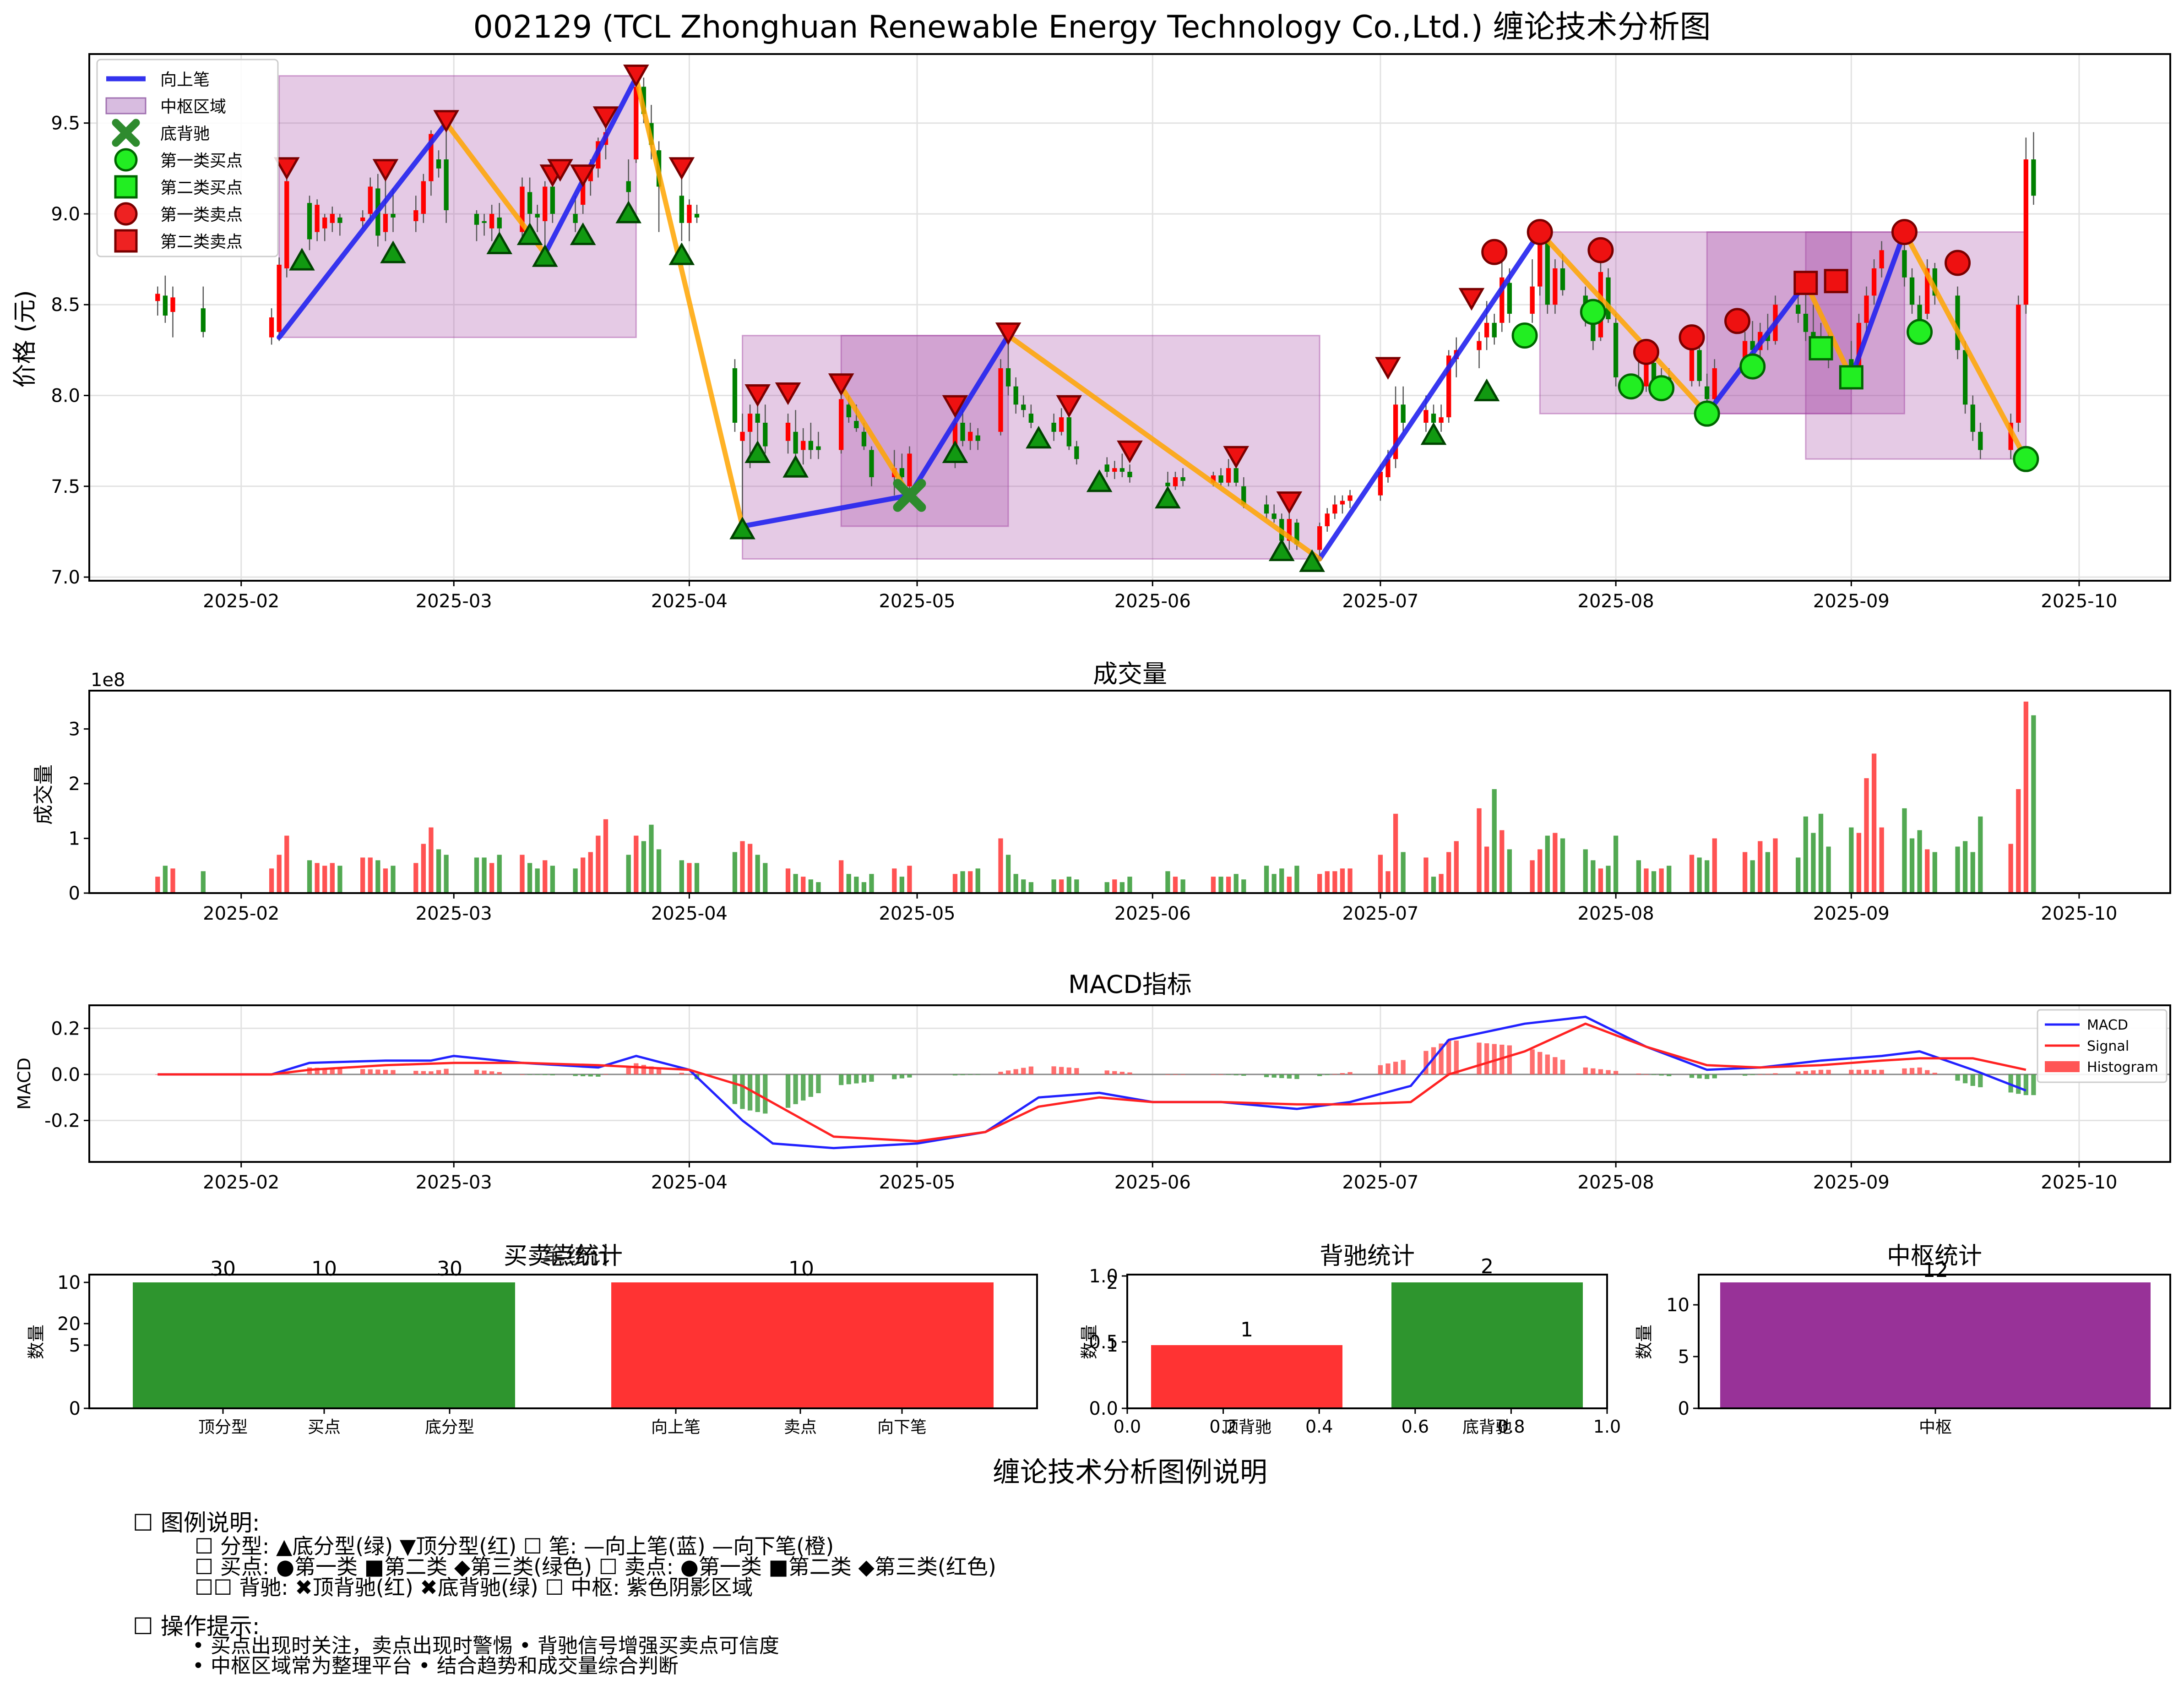 The width and height of the screenshot is (2184, 1690). Describe the element at coordinates (1935, 1270) in the screenshot. I see `center-value-label: 12` at that location.